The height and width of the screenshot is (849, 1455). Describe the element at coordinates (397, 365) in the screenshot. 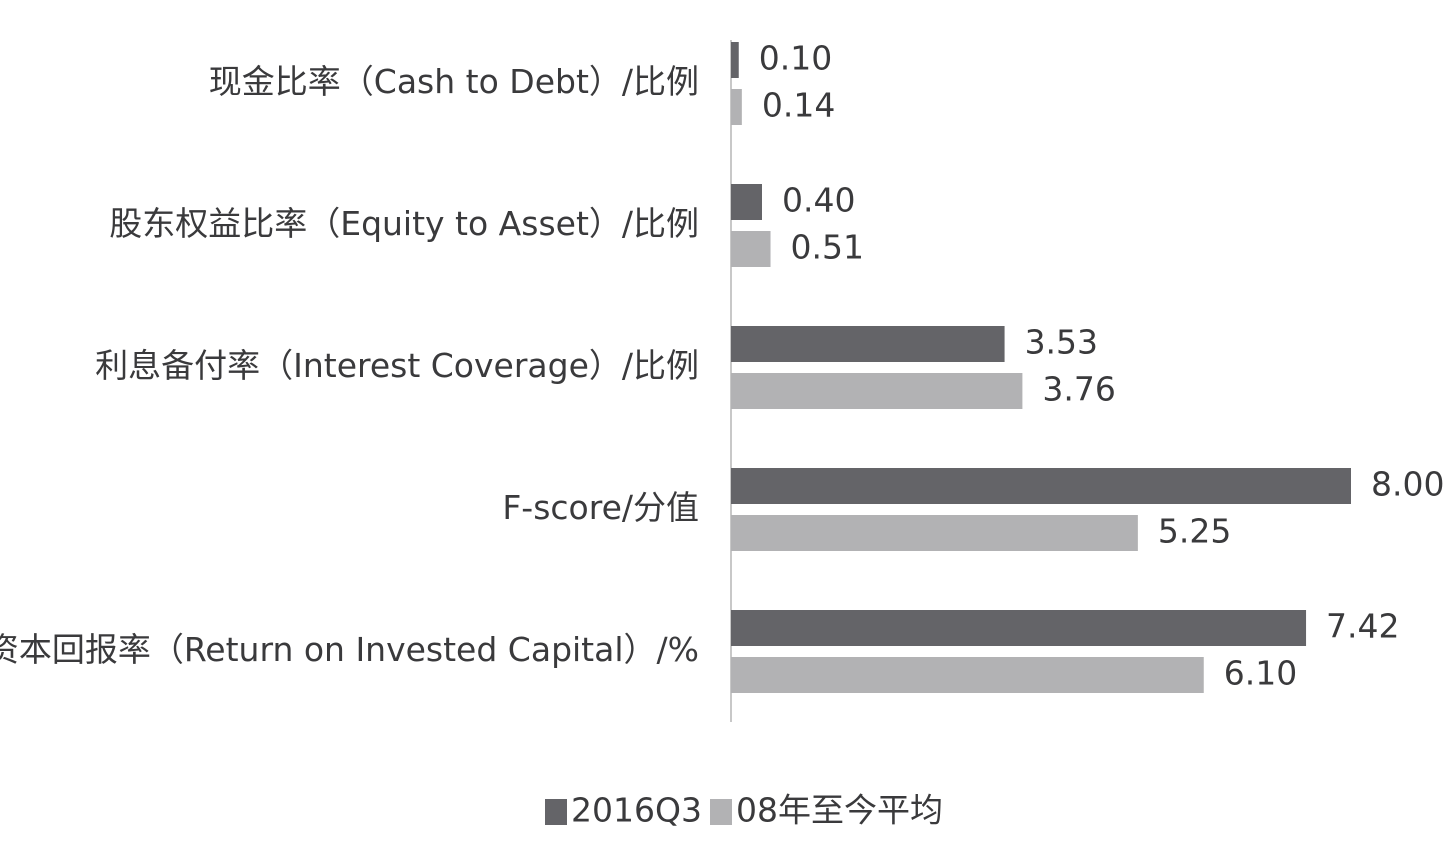

I see `category-label: 利息备付率（Interest Coverage）/比例` at that location.